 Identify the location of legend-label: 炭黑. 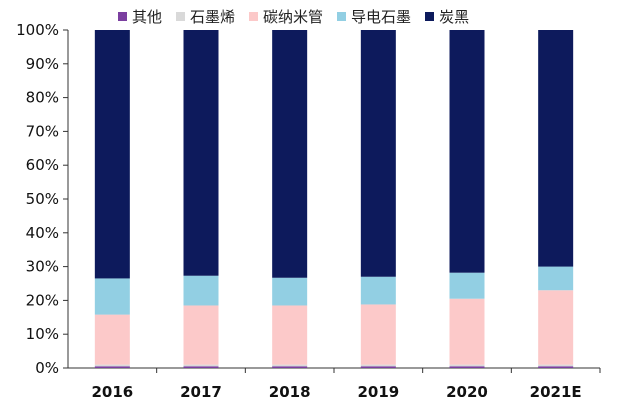
(454, 17).